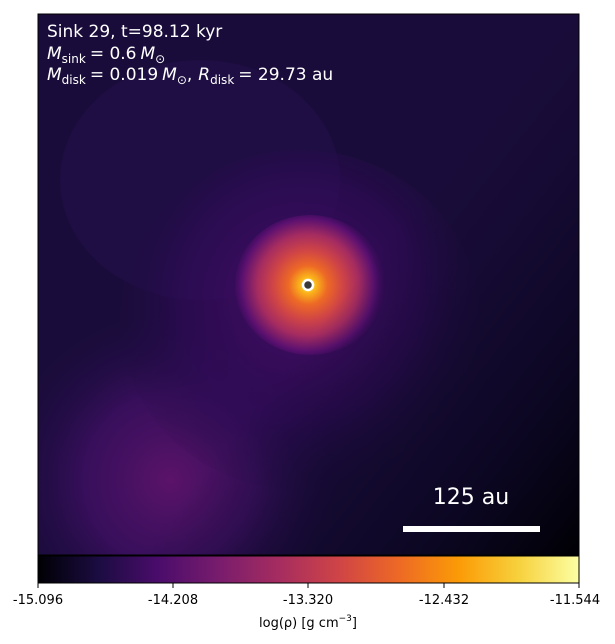 The width and height of the screenshot is (615, 644). What do you see at coordinates (575, 600) in the screenshot?
I see `colorbar-tick-label: -11.544` at bounding box center [575, 600].